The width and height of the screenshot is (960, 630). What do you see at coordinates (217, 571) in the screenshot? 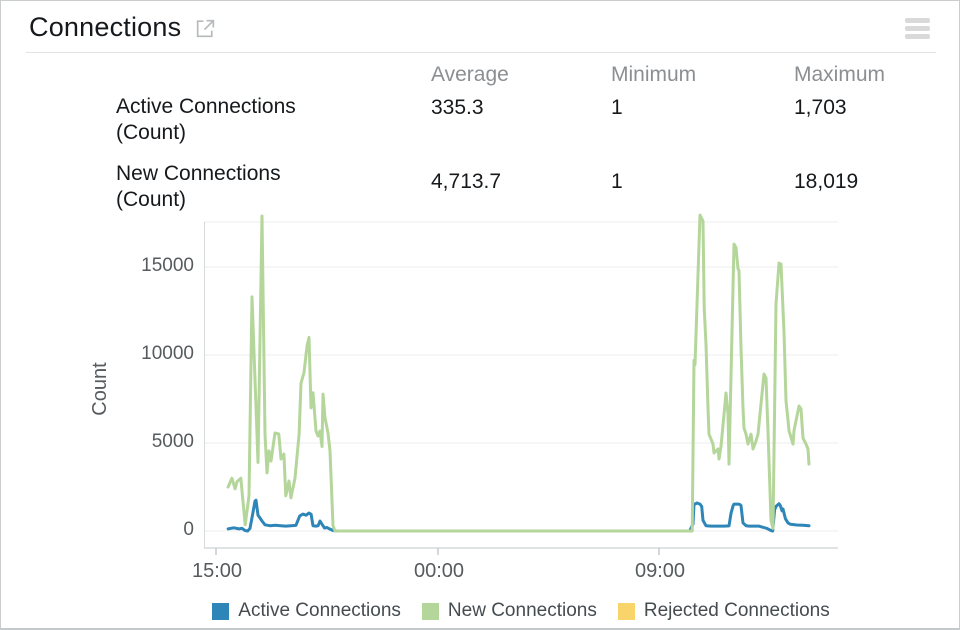
I see `x-tick-1500: 15:00` at bounding box center [217, 571].